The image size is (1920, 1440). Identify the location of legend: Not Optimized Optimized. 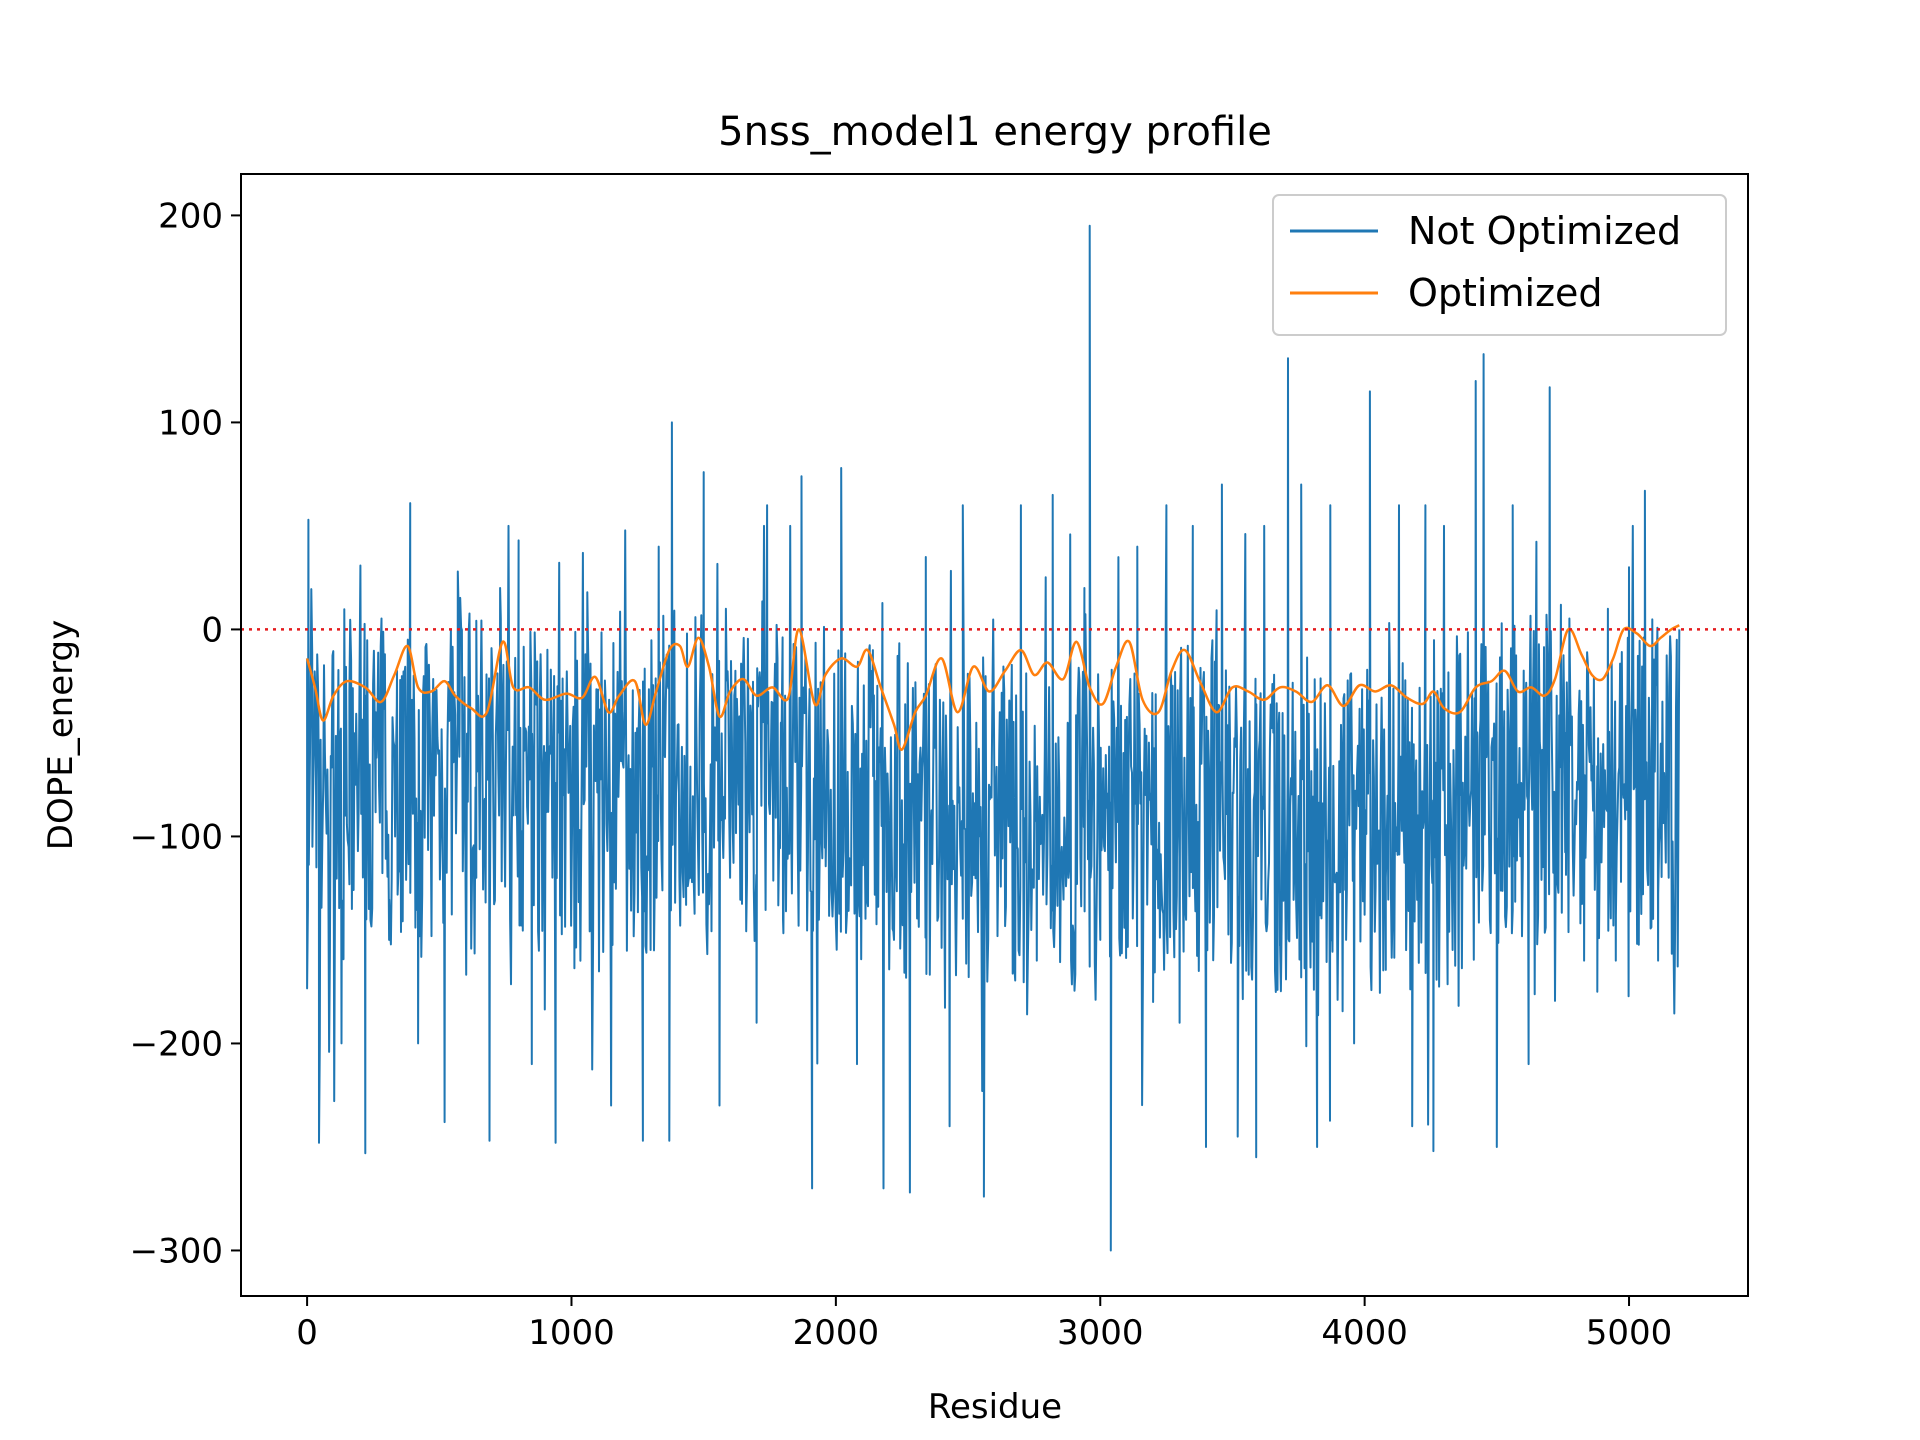
(1499, 265).